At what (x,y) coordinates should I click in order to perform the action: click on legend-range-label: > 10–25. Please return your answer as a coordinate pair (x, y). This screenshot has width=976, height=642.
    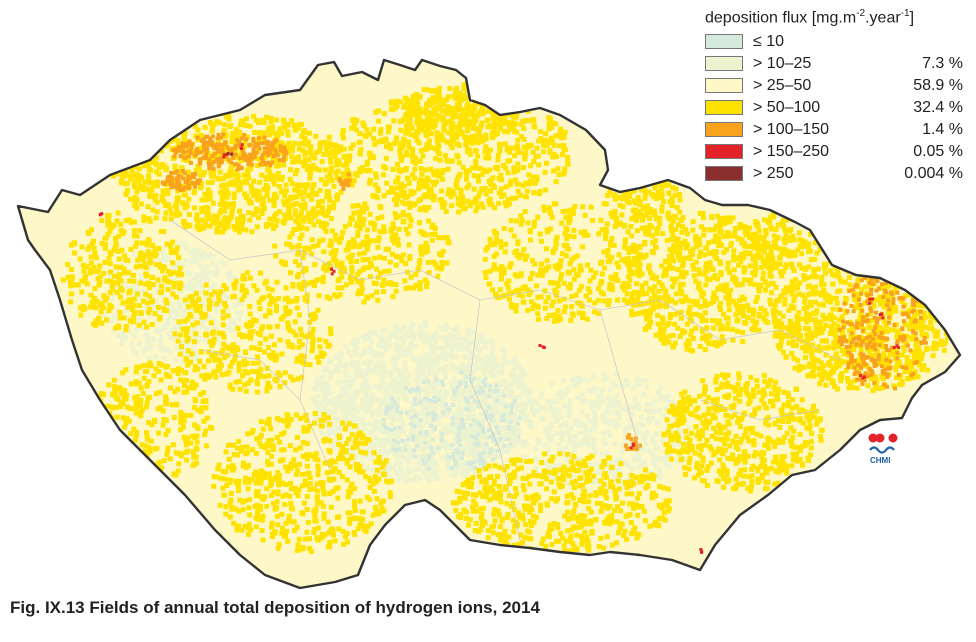
    Looking at the image, I should click on (782, 64).